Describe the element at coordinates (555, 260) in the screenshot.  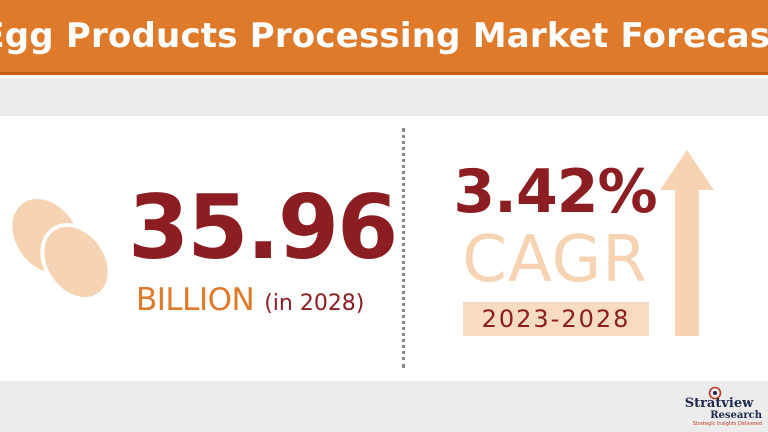
I see `cagr-label: CAGR` at that location.